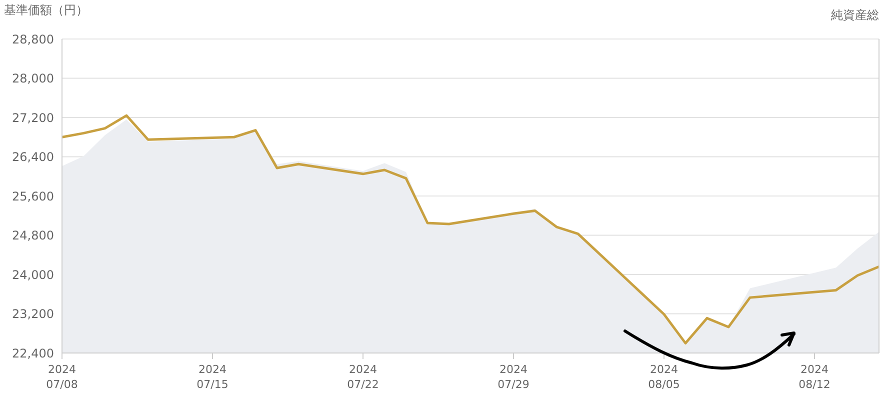 This screenshot has height=408, width=885. Describe the element at coordinates (33, 39) in the screenshot. I see `y-tick-label: 28,800` at that location.